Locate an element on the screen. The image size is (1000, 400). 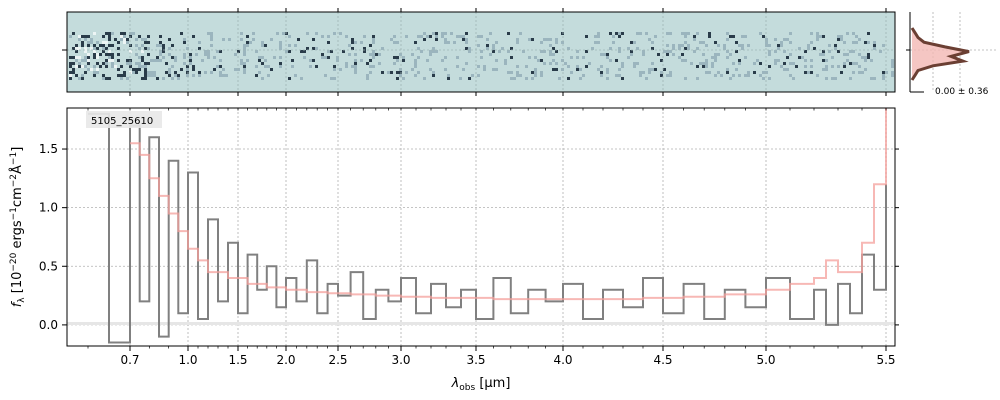
profile-label: 0.00 ± 0.36 is located at coordinates (962, 92).